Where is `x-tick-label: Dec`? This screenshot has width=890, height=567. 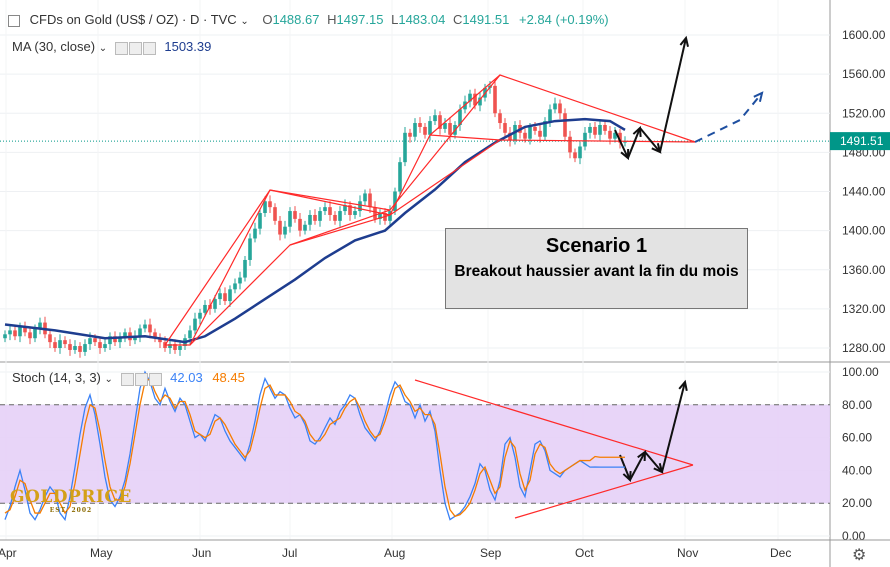
x-tick-label: Dec is located at coordinates (780, 553).